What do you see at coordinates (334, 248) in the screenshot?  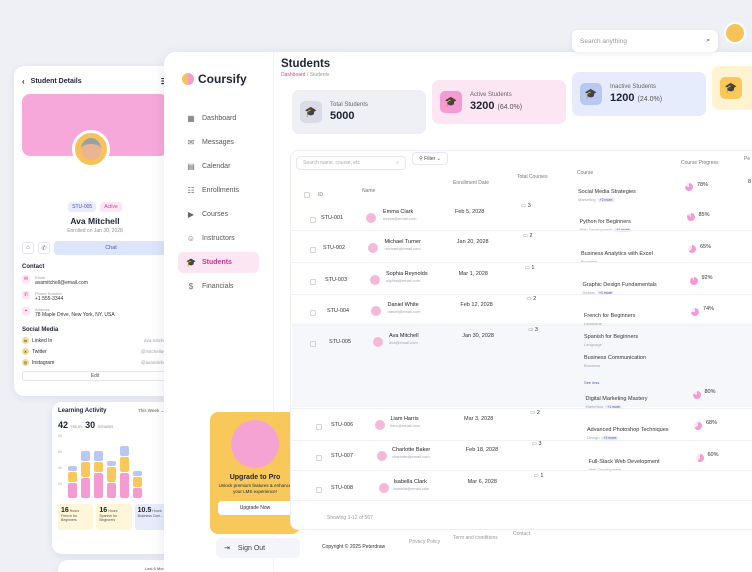 I see `student-id: STU-002` at bounding box center [334, 248].